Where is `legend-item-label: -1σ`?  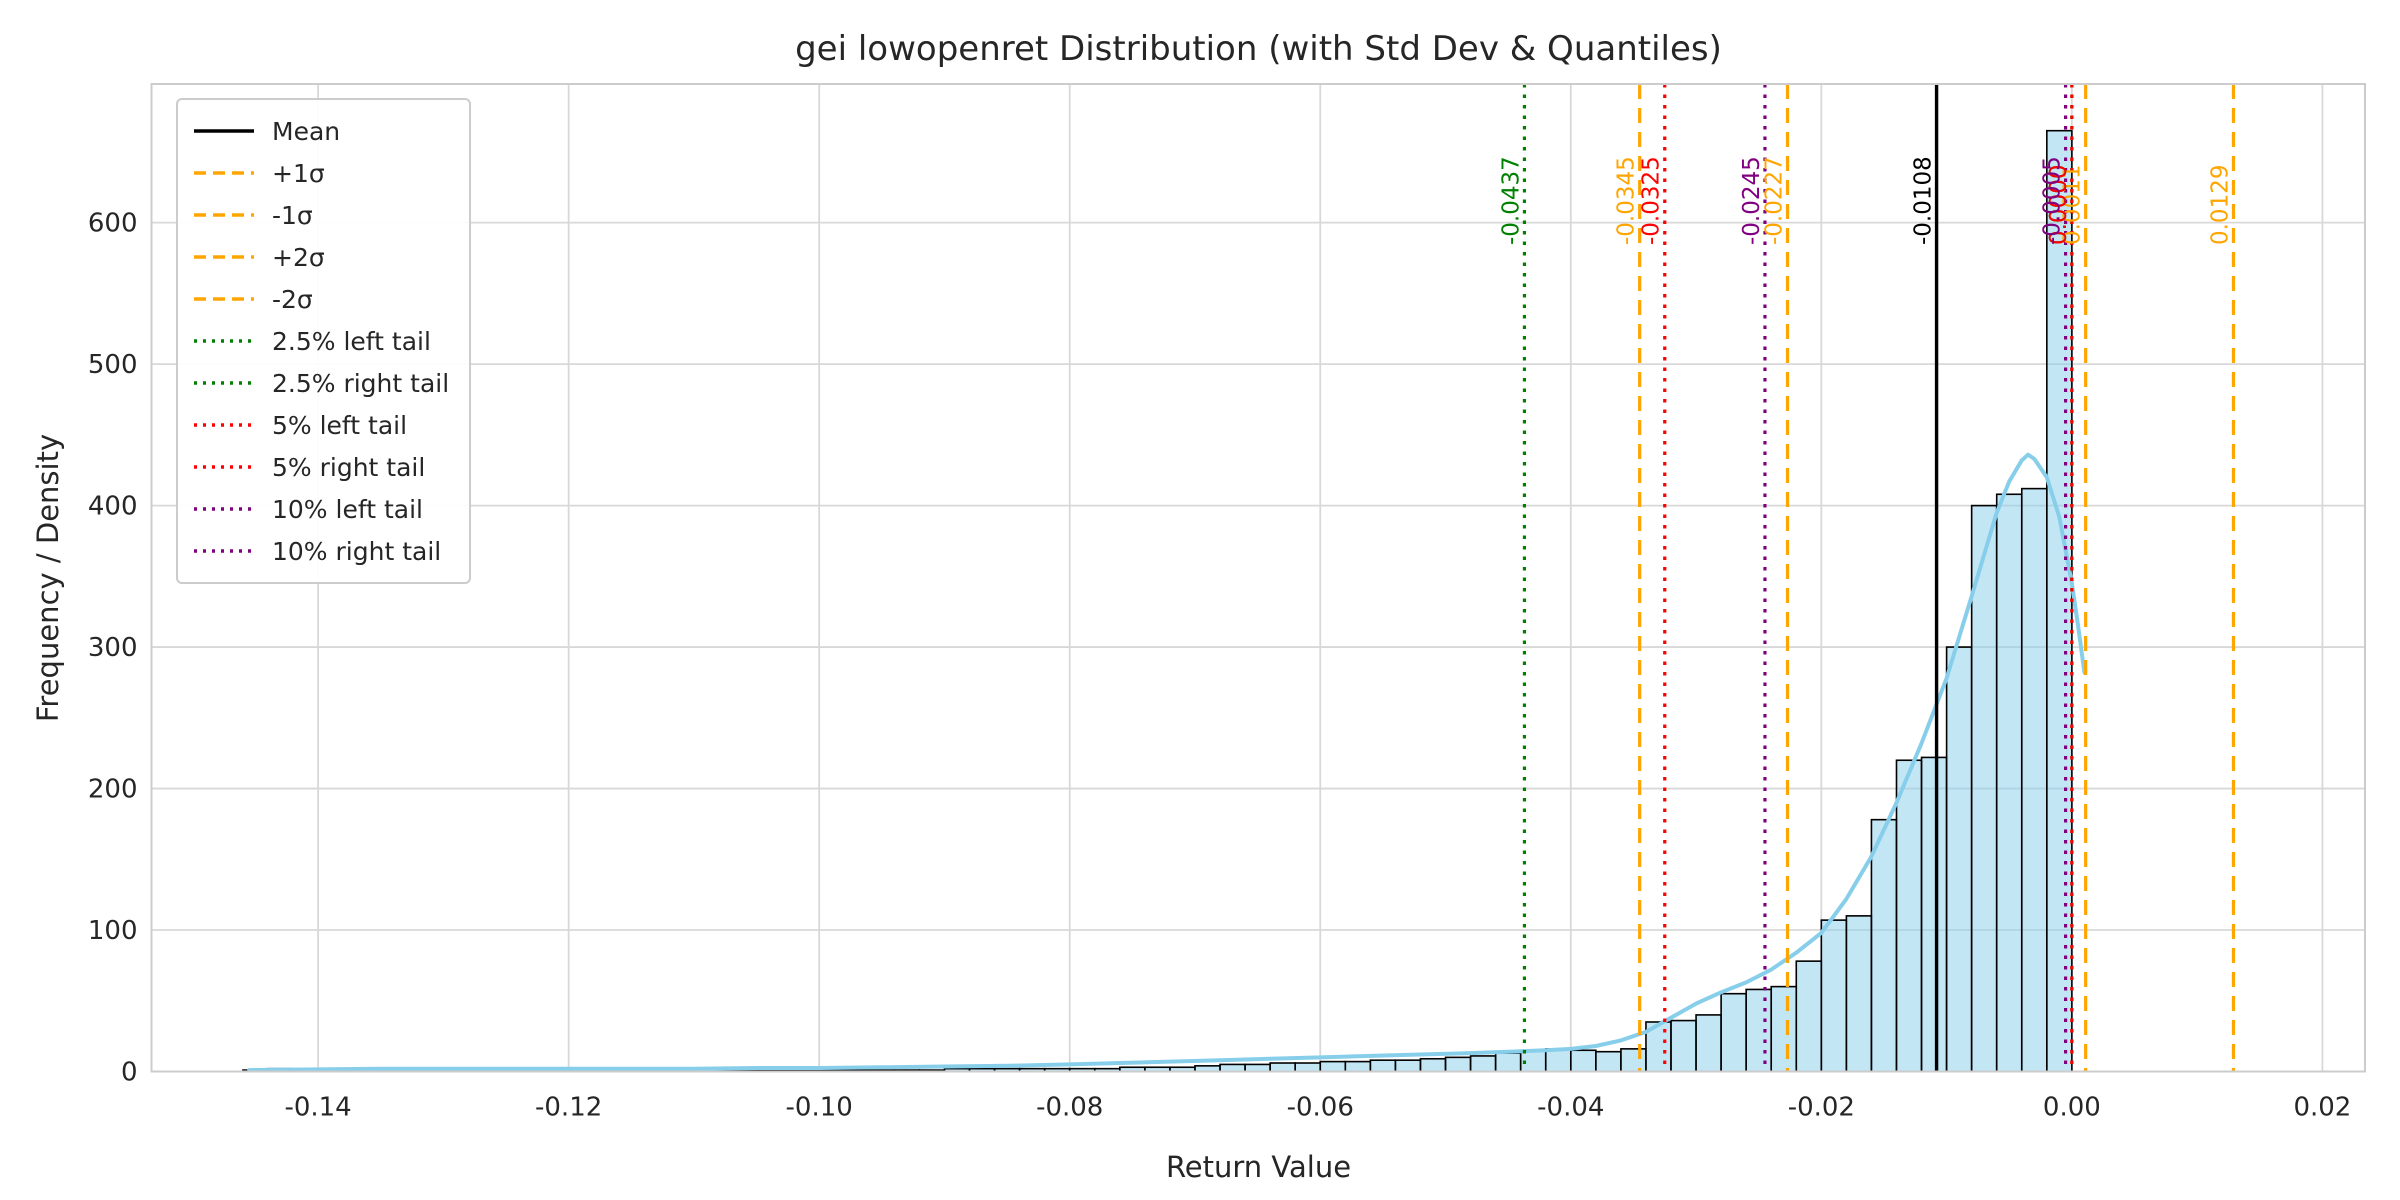 legend-item-label: -1σ is located at coordinates (292, 215).